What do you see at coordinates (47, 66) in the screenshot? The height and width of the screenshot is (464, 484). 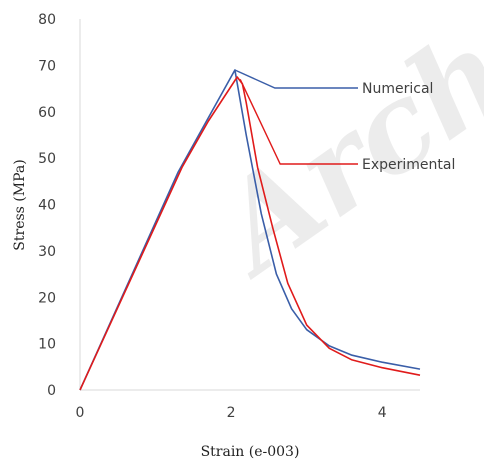 I see `y-tick-label: 70` at bounding box center [47, 66].